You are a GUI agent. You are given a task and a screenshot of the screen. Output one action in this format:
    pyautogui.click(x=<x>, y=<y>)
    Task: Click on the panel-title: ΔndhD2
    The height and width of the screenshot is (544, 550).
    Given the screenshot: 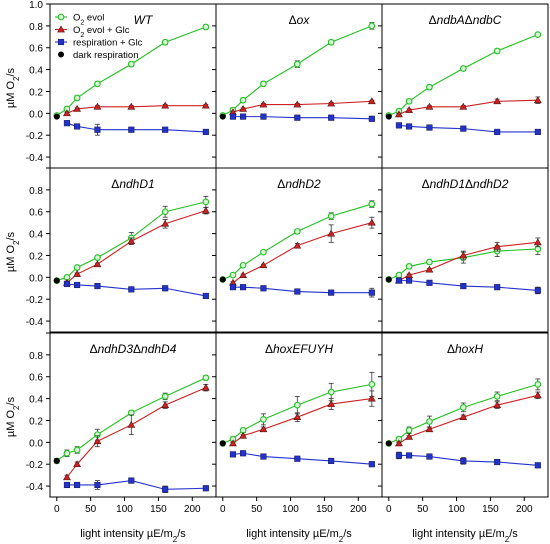 What is the action you would take?
    pyautogui.click(x=299, y=184)
    